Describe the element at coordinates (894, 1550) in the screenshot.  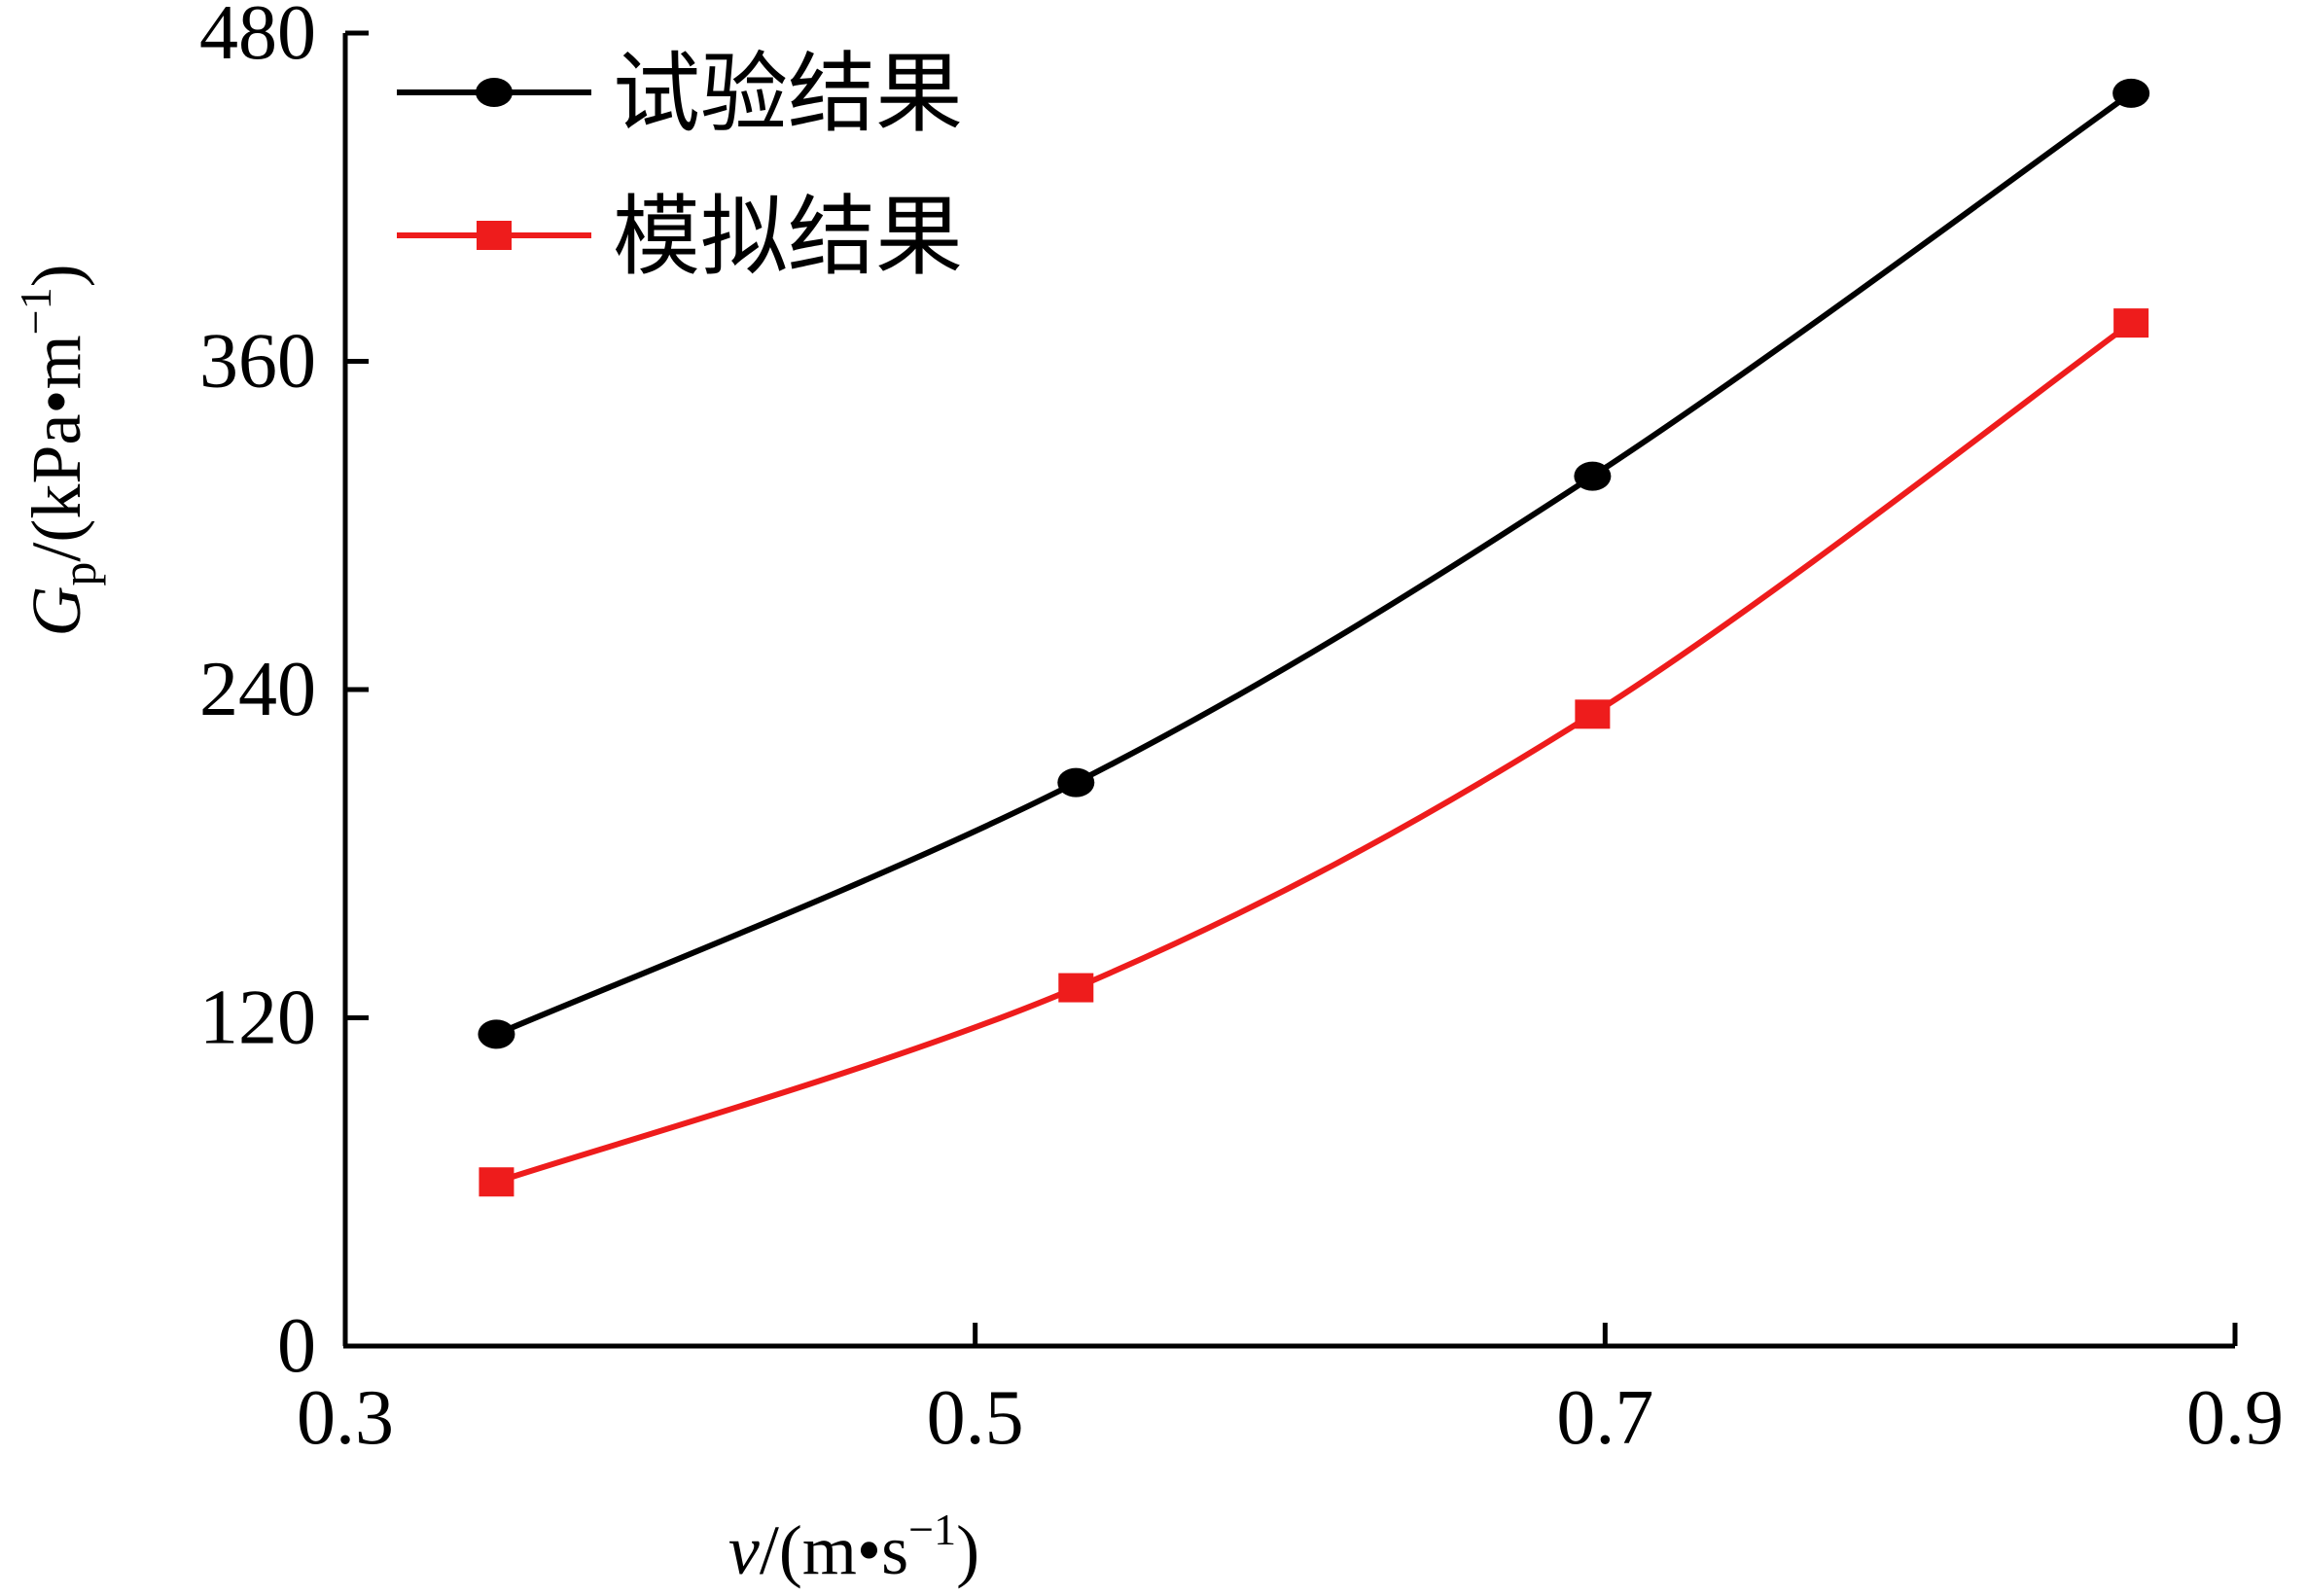
I see `x-axis-label-unit: s` at that location.